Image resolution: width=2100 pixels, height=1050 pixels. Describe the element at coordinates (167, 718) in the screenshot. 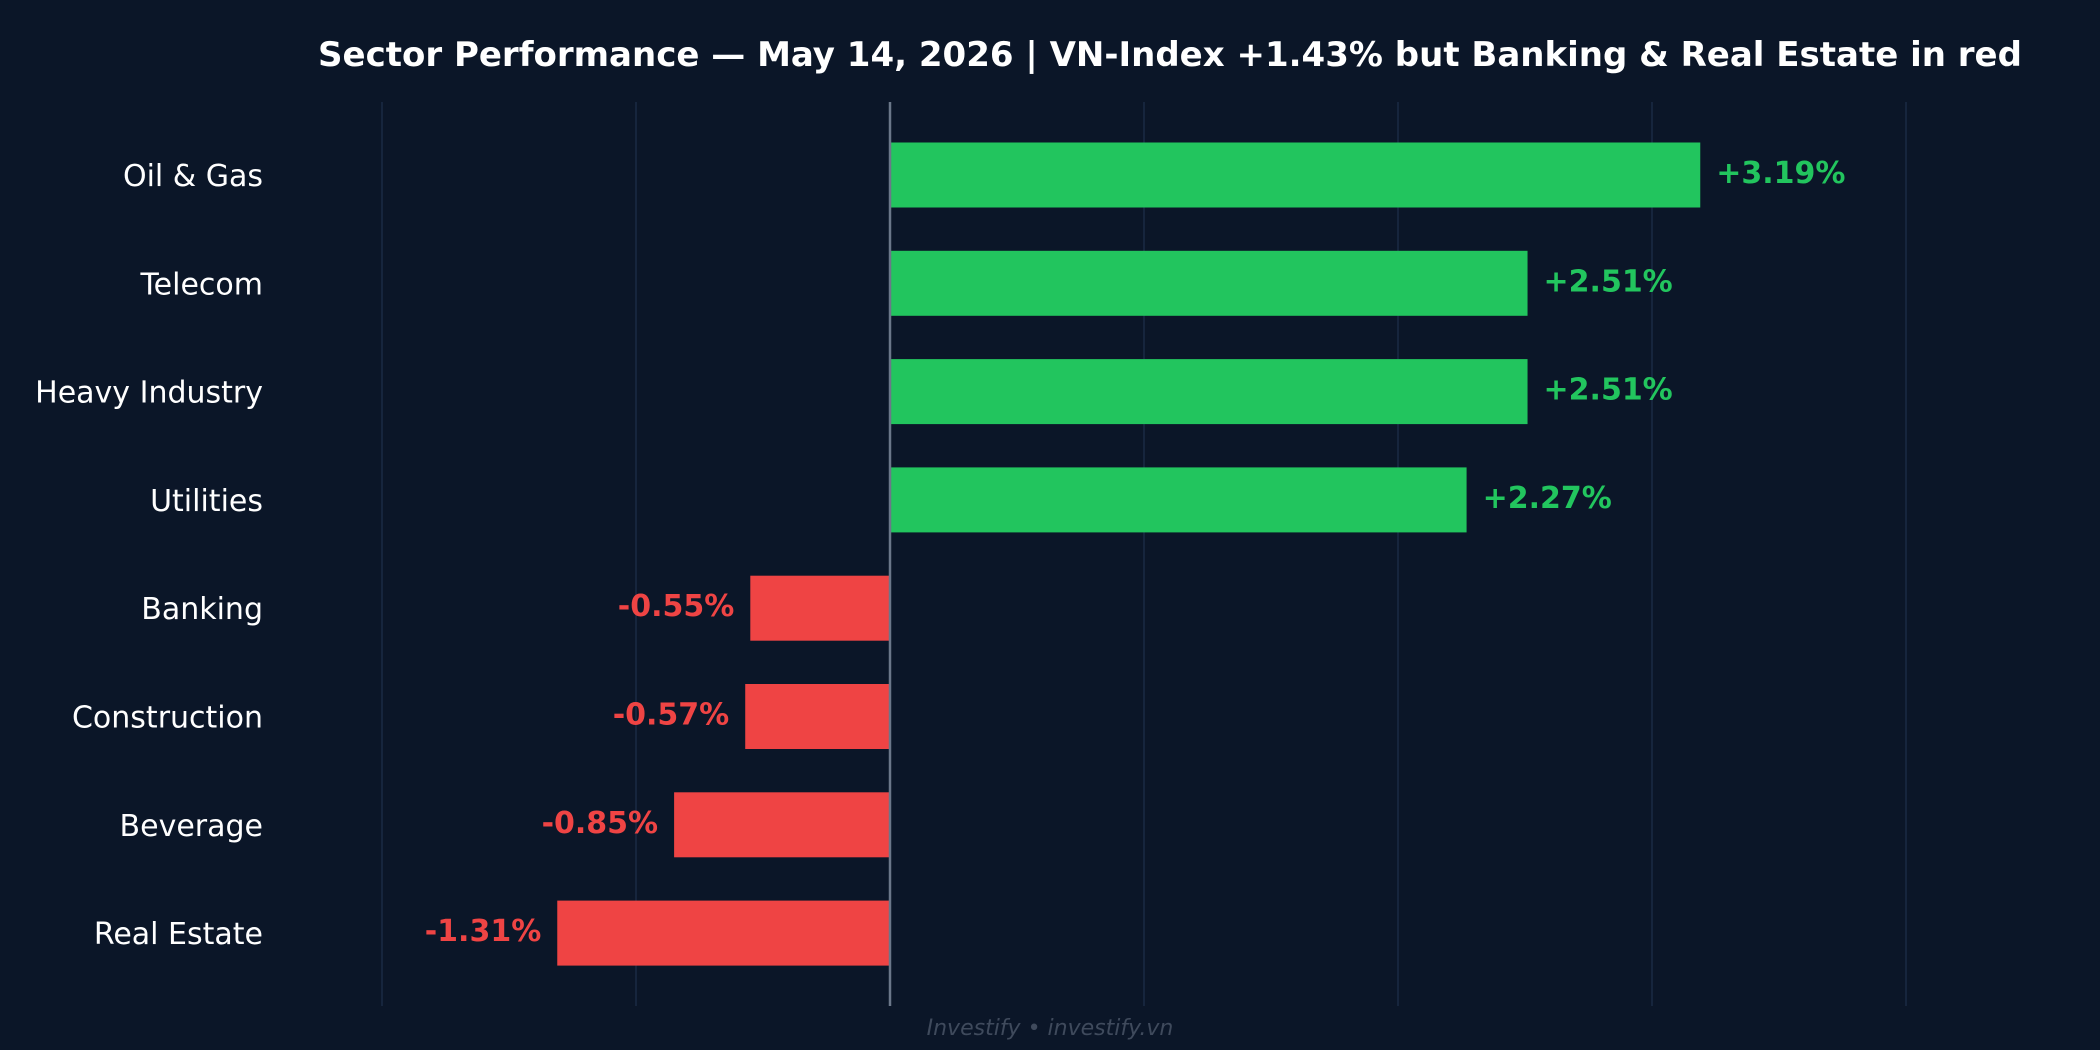

I see `category-label-5: Construction` at that location.